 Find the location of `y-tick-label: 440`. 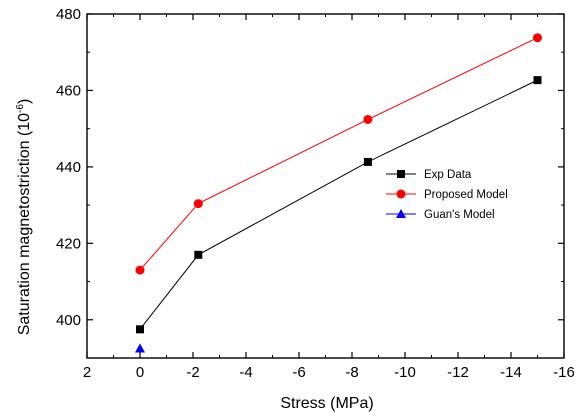

y-tick-label: 440 is located at coordinates (68, 167).